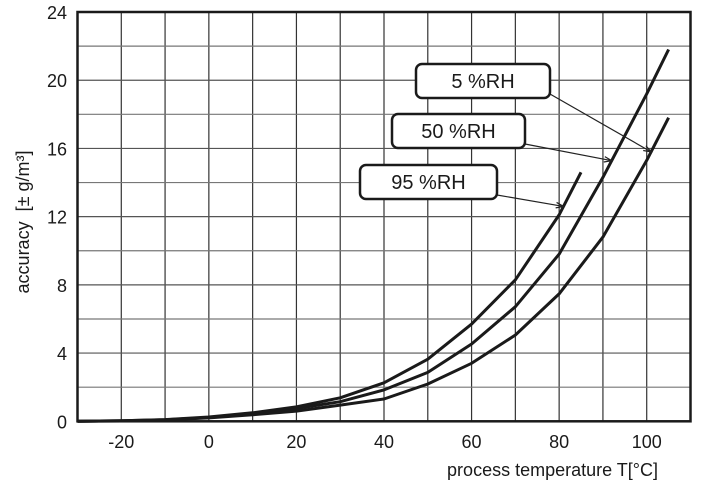 This screenshot has width=702, height=492. Describe the element at coordinates (62, 286) in the screenshot. I see `y-tick-label: 8` at that location.